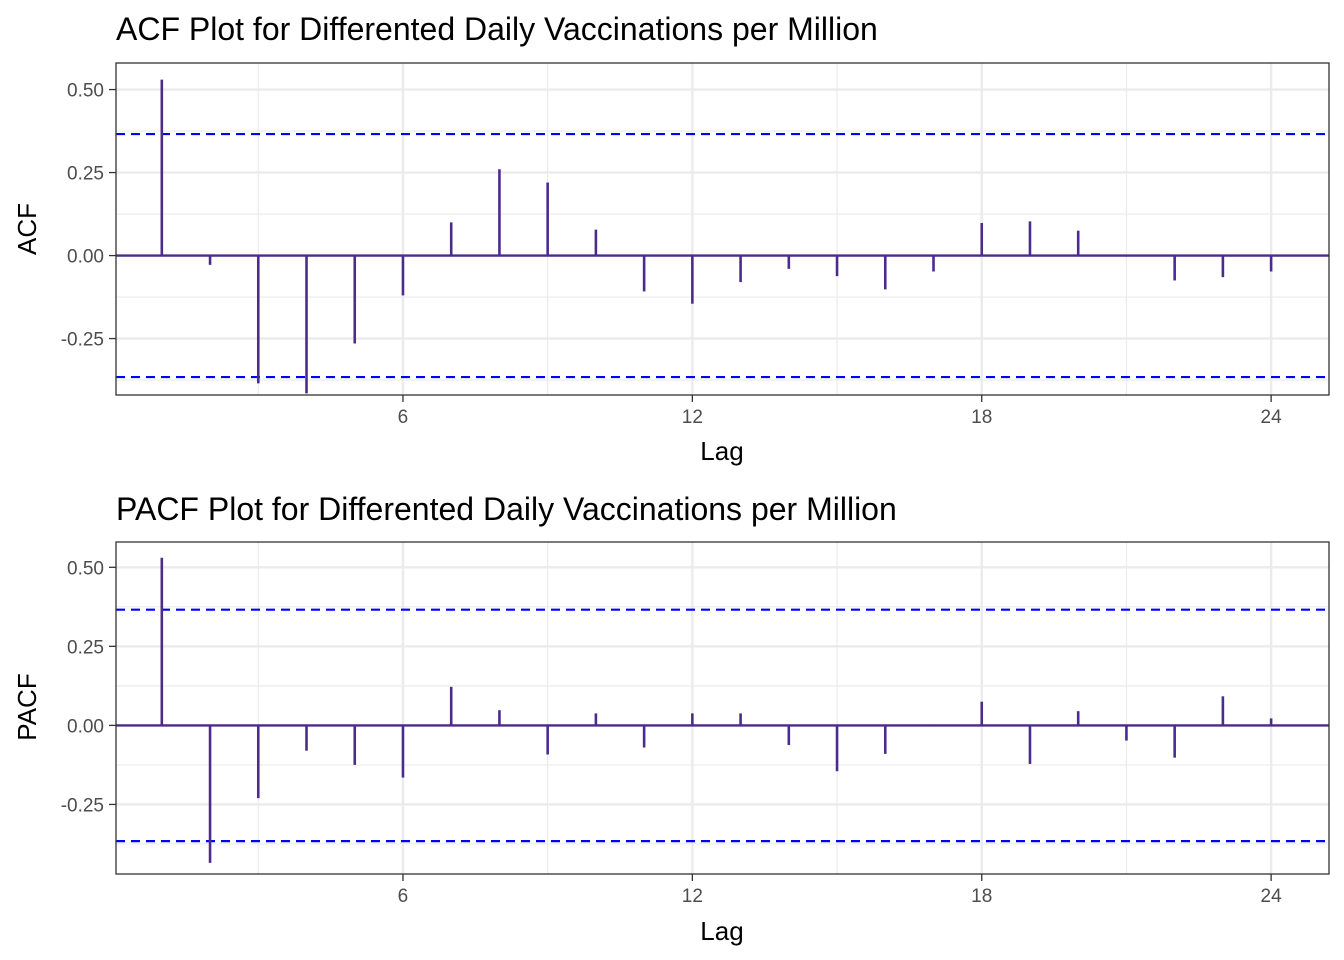 The image size is (1344, 960). Describe the element at coordinates (82, 805) in the screenshot. I see `pacf-y-tick-label: -0.25` at that location.